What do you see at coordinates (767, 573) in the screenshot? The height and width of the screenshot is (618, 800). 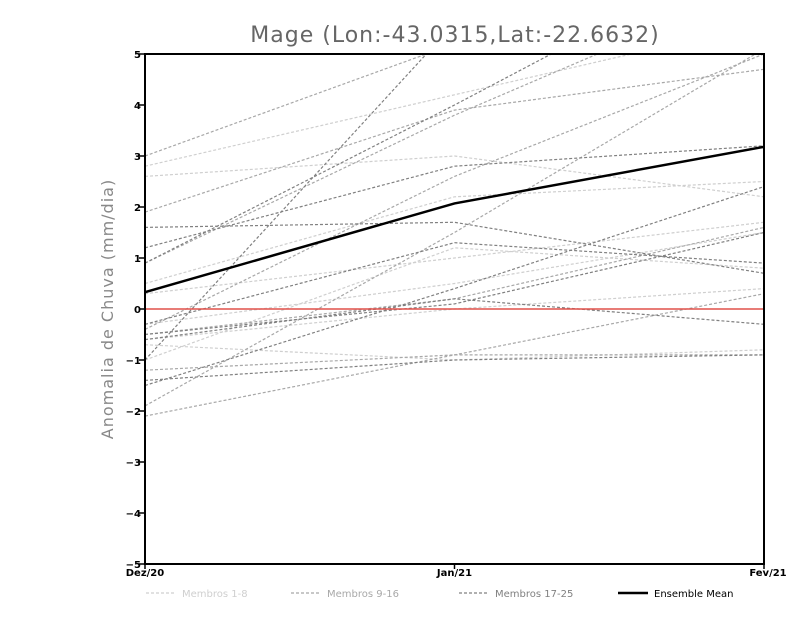 I see `x-tick-label: Fev/21` at bounding box center [767, 573].